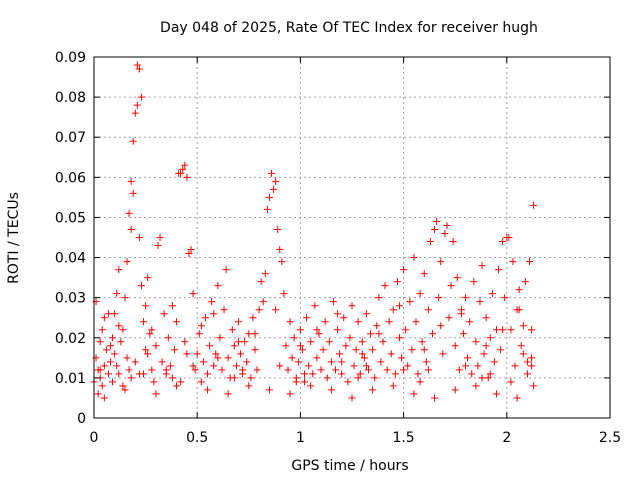 Image resolution: width=640 pixels, height=480 pixels. Describe the element at coordinates (610, 438) in the screenshot. I see `x-tick-label: 2.5` at that location.